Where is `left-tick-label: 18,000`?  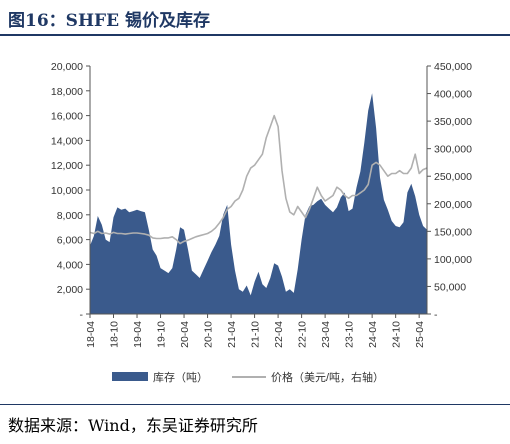
left-tick-label: 18,000 is located at coordinates (67, 92).